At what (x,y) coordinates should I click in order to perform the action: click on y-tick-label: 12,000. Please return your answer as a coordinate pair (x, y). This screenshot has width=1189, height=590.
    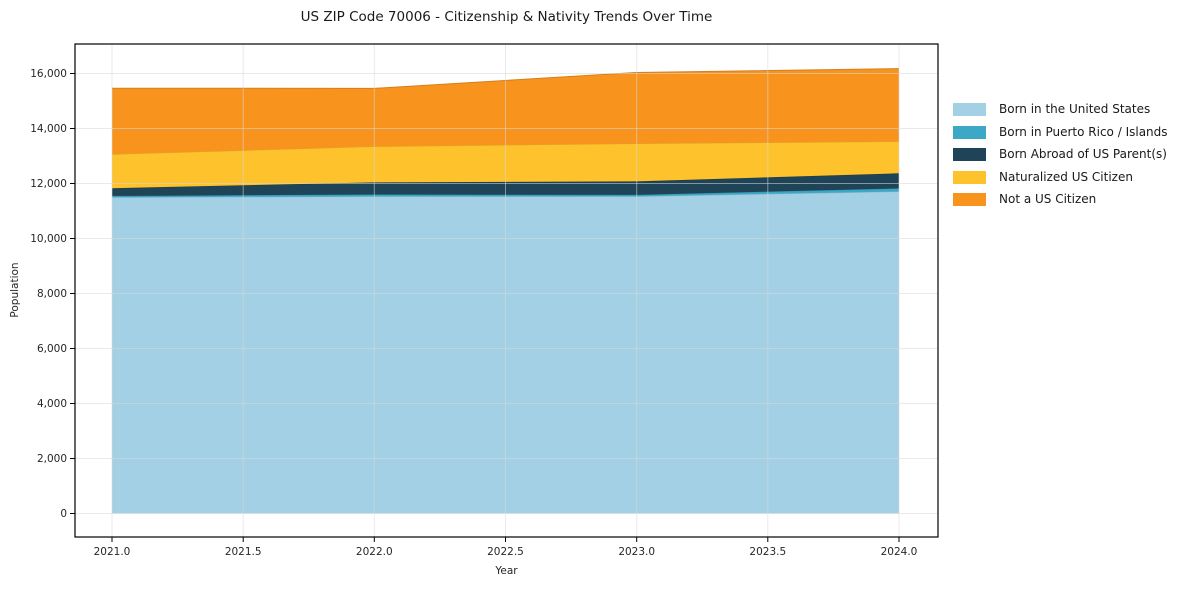
    Looking at the image, I should click on (48, 184).